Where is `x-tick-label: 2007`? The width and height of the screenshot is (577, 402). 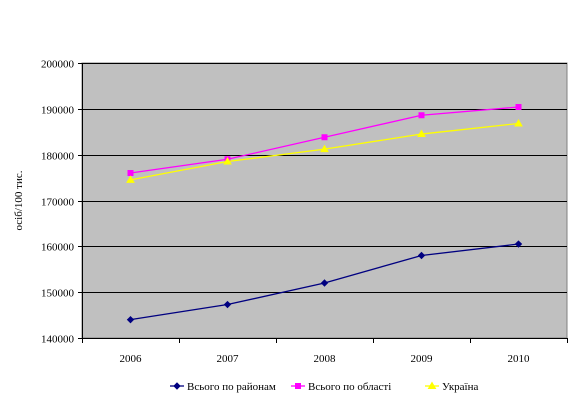 x-tick-label: 2007 is located at coordinates (228, 359).